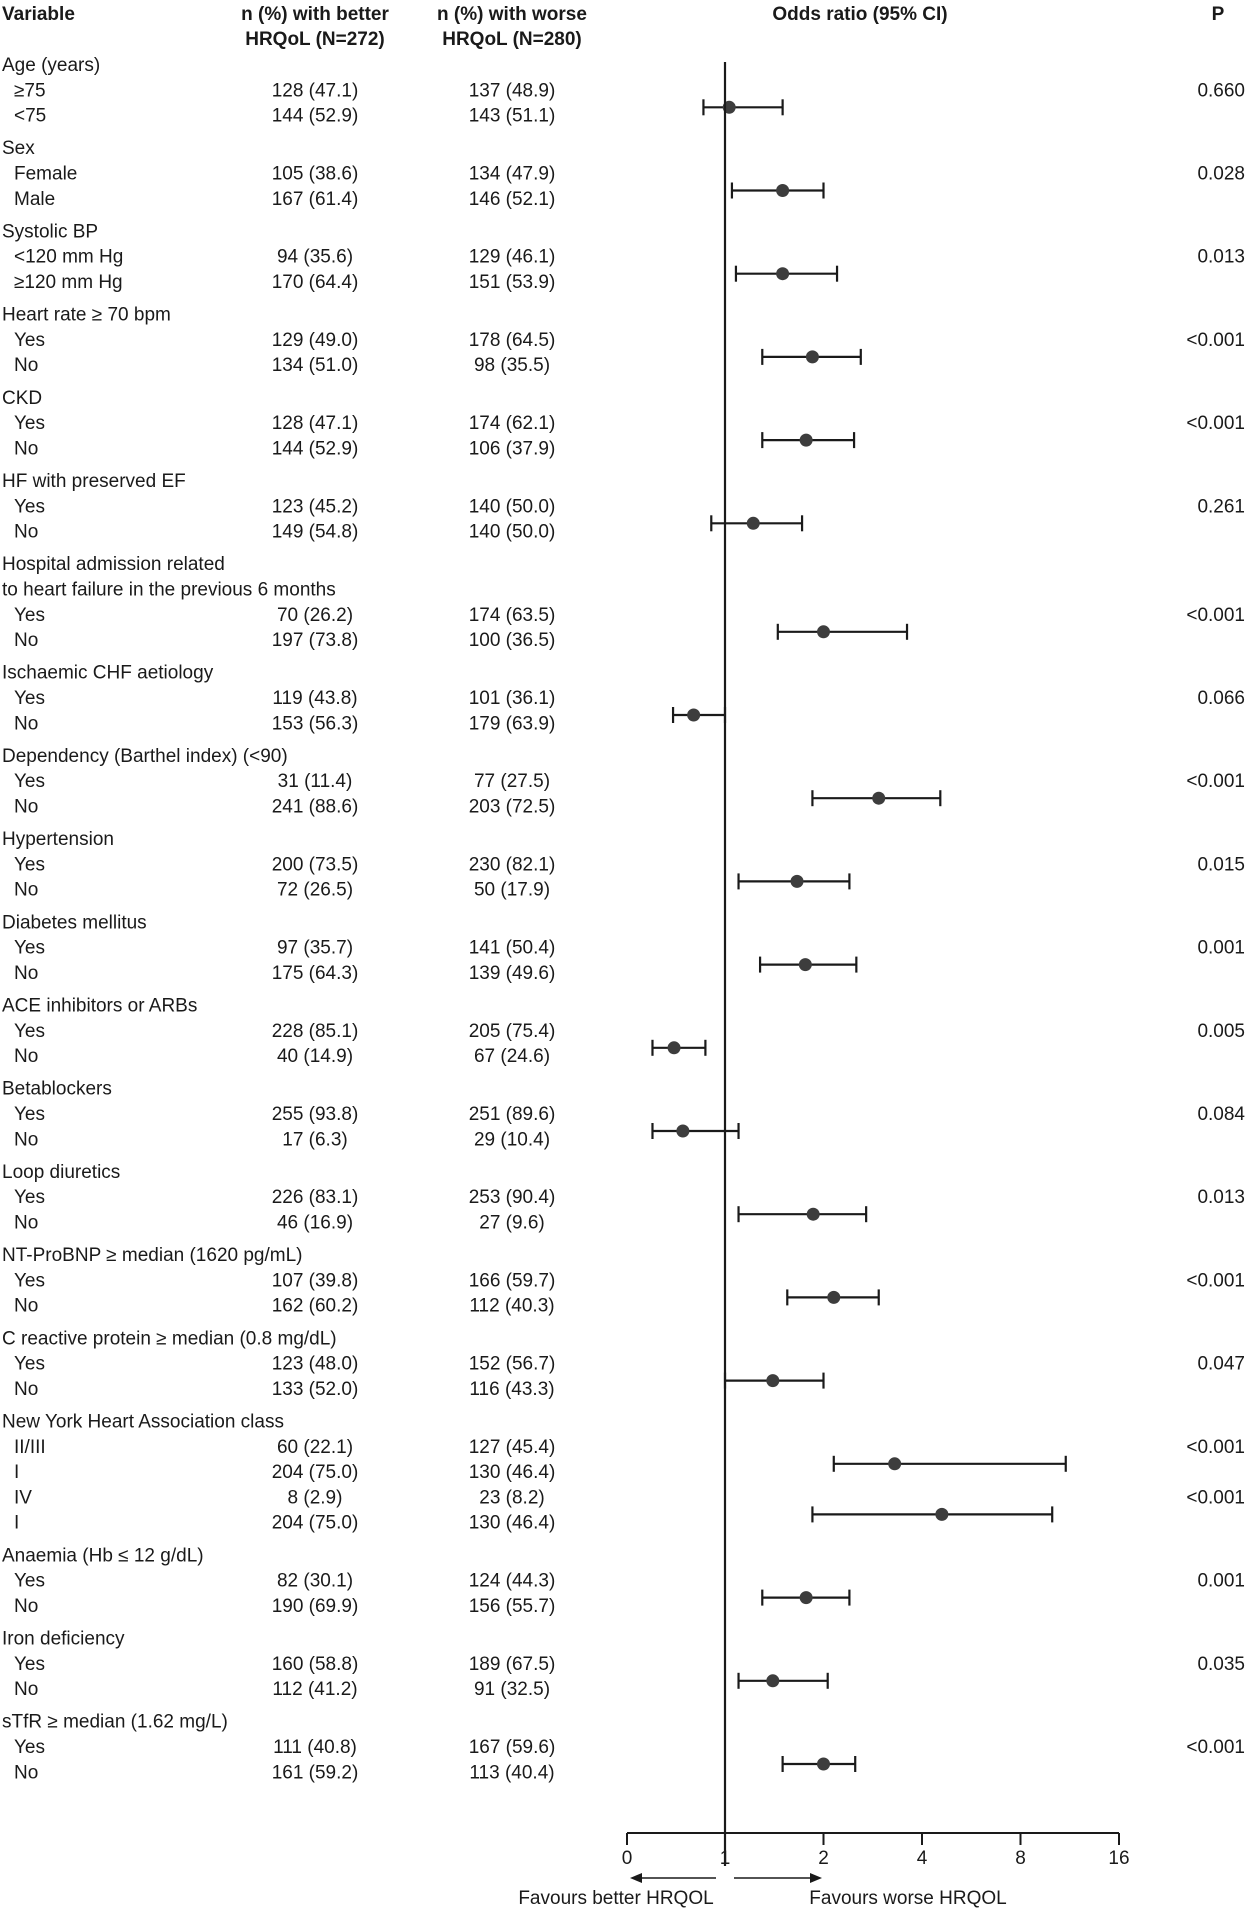 This screenshot has width=1248, height=1910. Describe the element at coordinates (314, 698) in the screenshot. I see `cell-better-hrqol: 119 (43.8)` at that location.